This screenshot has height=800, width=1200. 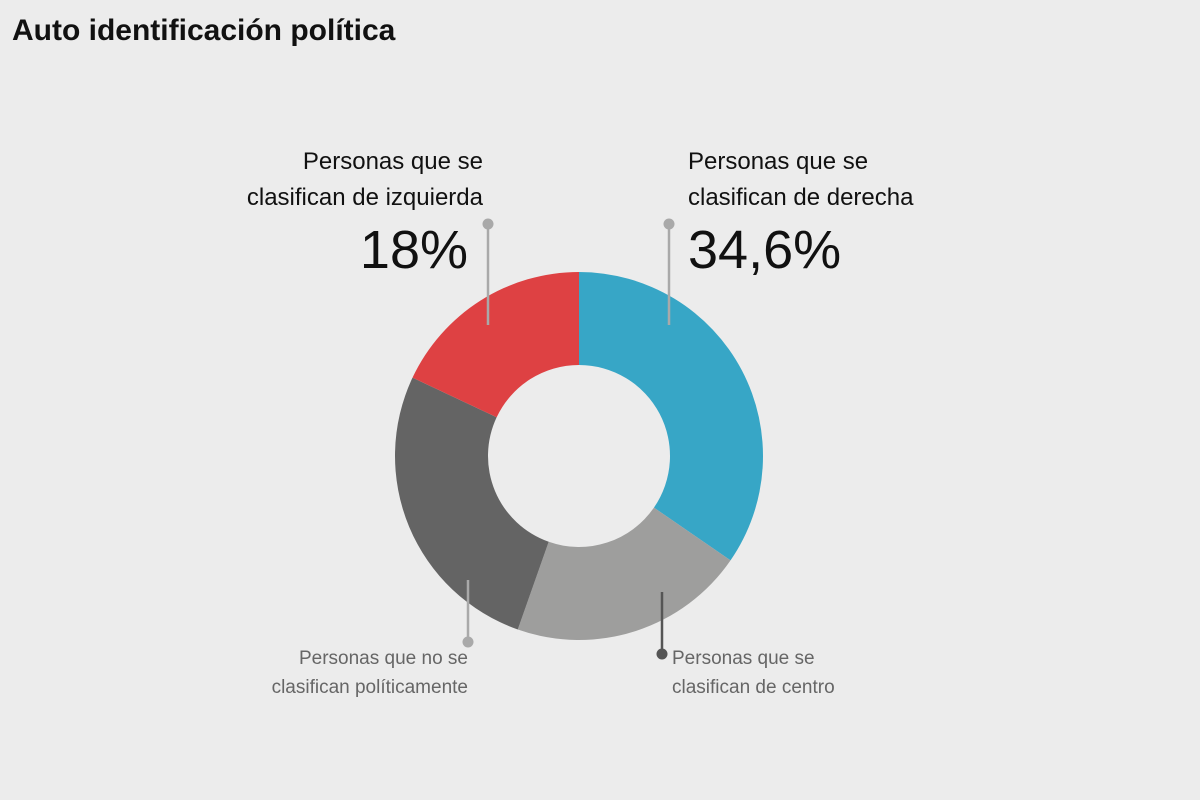 What do you see at coordinates (364, 197) in the screenshot?
I see `label-izquierda-line2: clasifican de izquierda` at bounding box center [364, 197].